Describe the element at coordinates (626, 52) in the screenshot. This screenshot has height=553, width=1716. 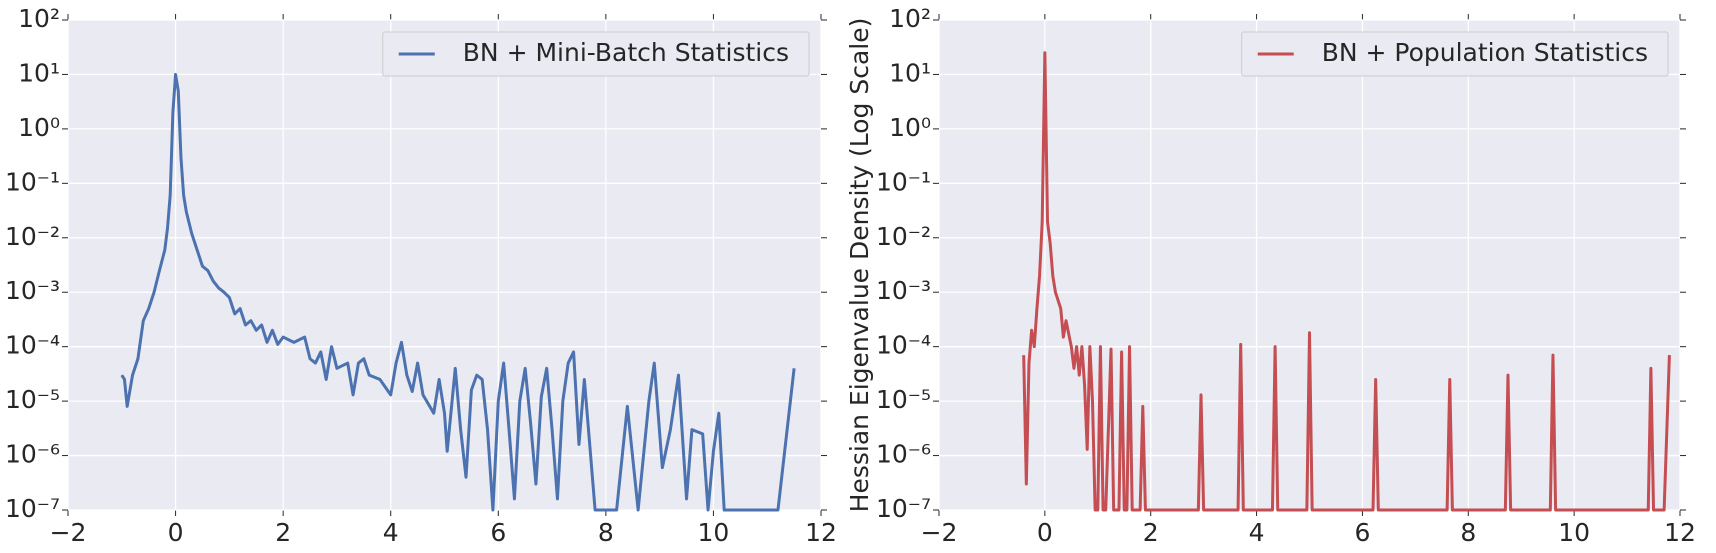
I see `legend-label: BN + Mini-Batch Statistics` at that location.